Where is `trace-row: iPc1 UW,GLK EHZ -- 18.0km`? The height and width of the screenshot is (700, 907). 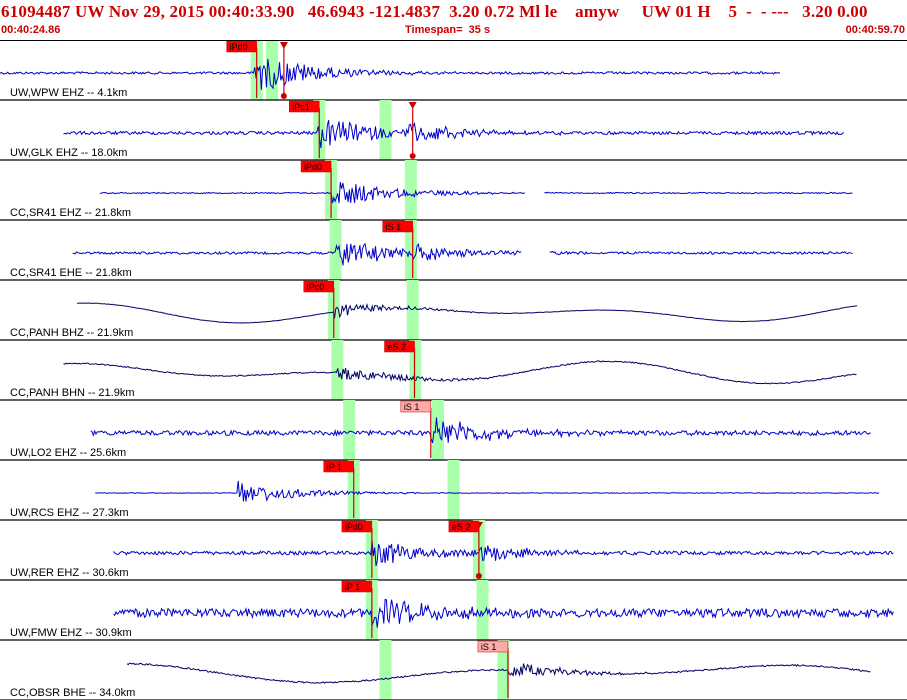
trace-row: iPc1 UW,GLK EHZ -- 18.0km is located at coordinates (453, 130).